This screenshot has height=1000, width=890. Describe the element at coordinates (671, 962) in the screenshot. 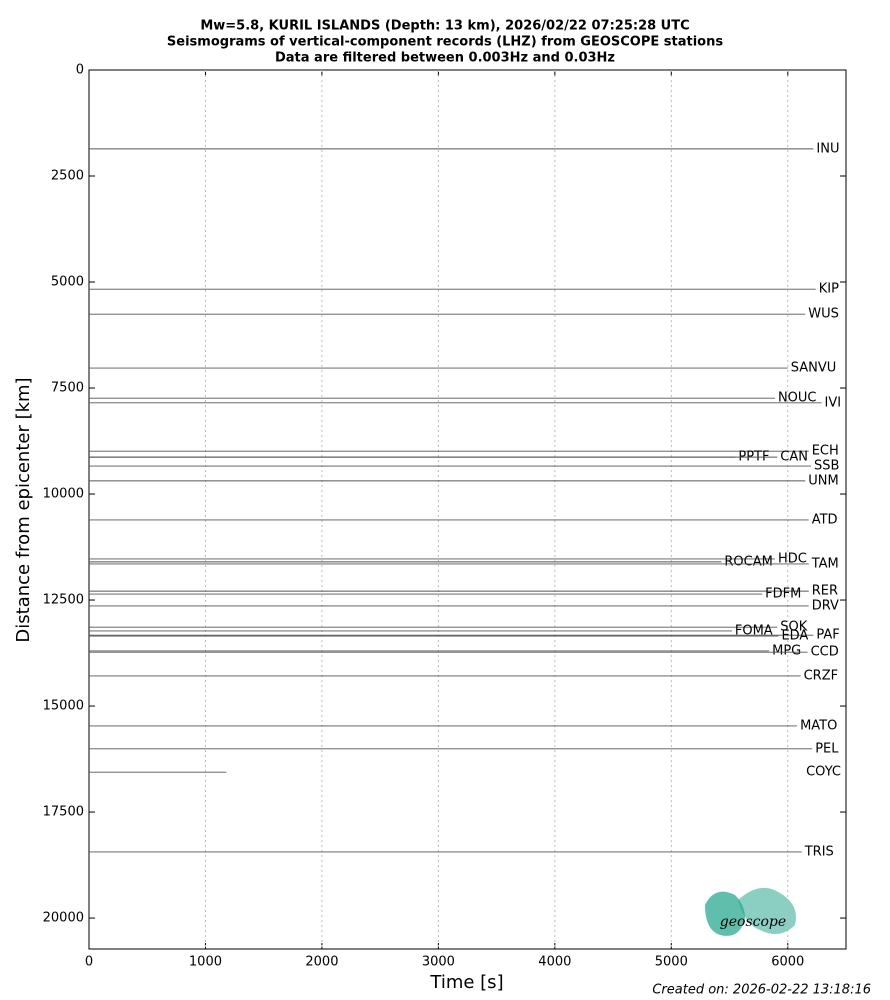

I see `x-tick-label: 5000` at that location.